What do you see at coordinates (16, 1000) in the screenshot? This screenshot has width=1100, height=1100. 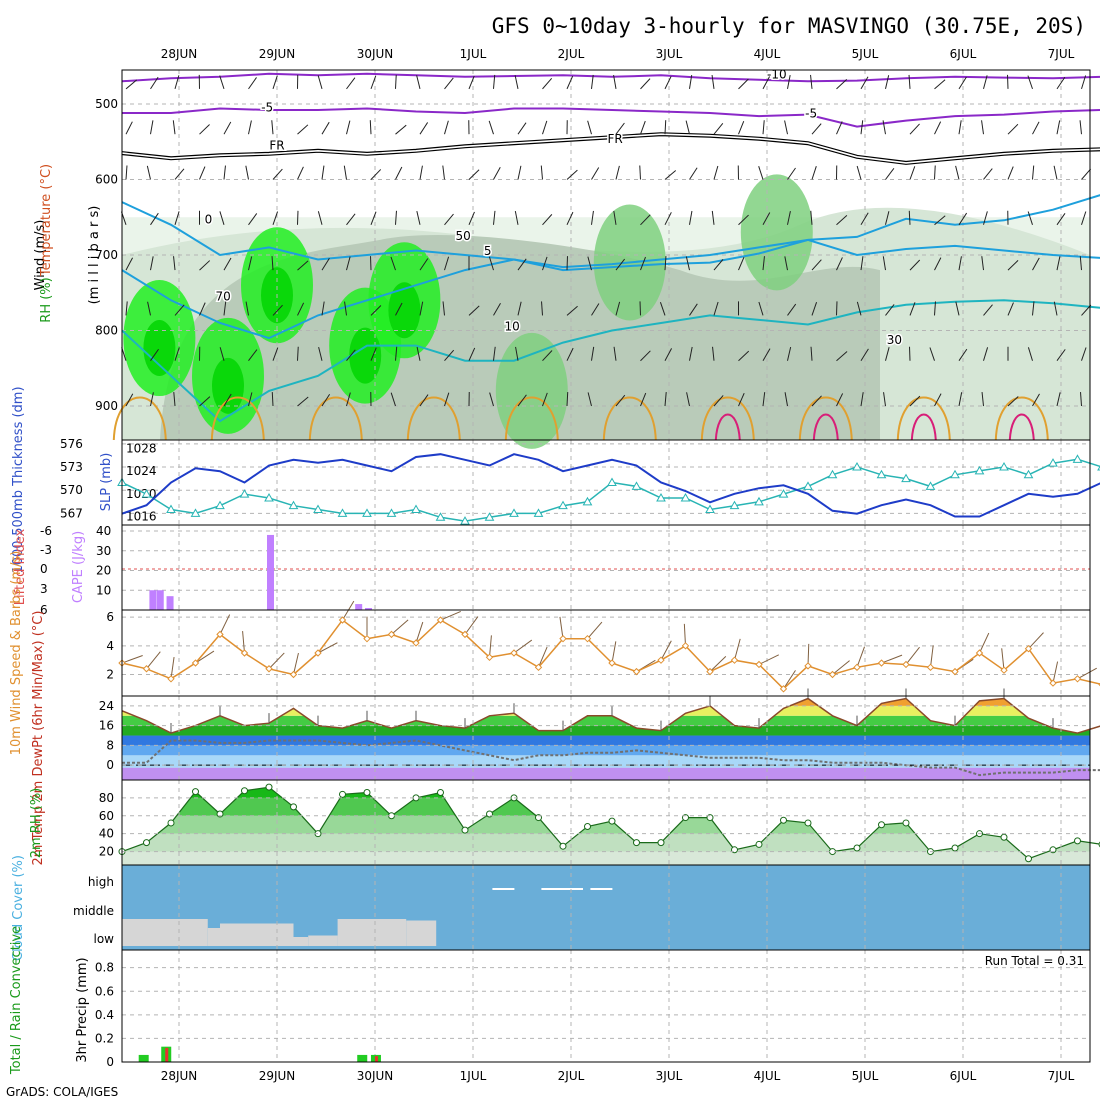 I see `ylabel-precip-type: Total / Rain Convective` at bounding box center [16, 1000].